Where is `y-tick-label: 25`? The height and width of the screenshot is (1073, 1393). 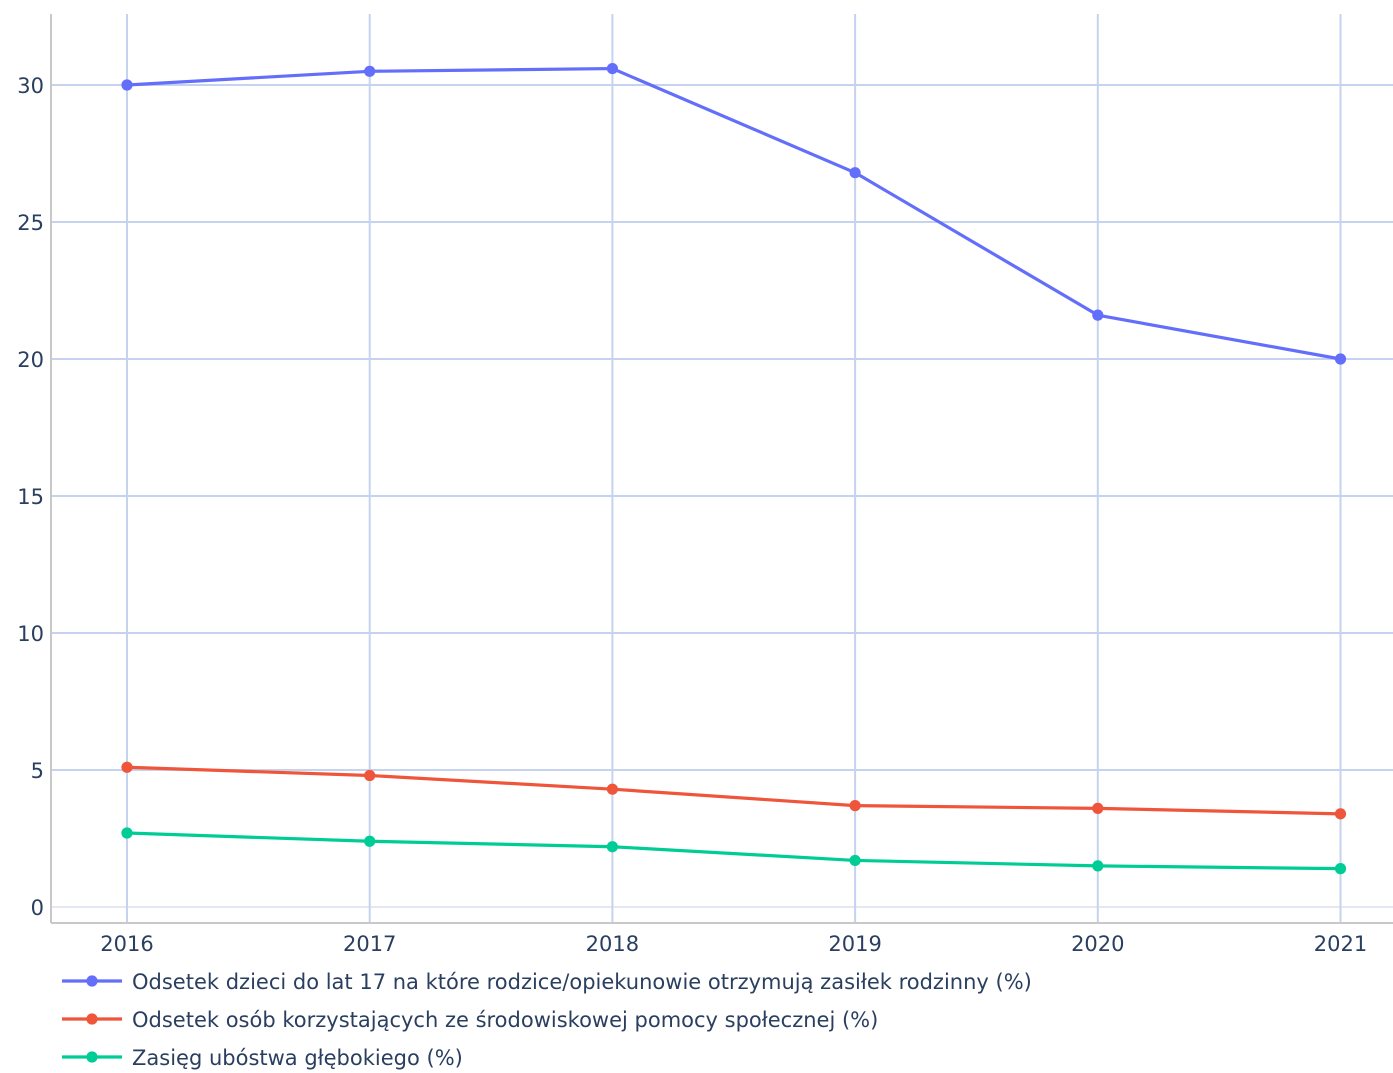
y-tick-label: 25 is located at coordinates (30, 223).